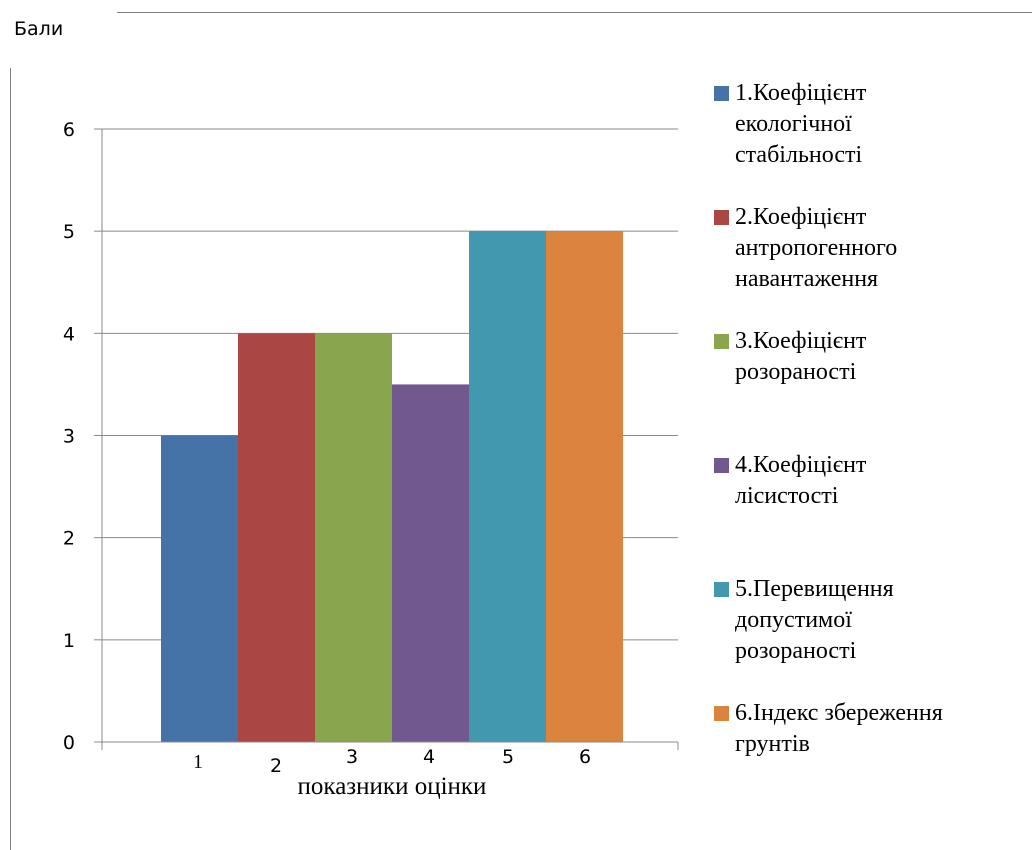 This screenshot has height=850, width=1032. I want to click on legend-item: 5.Перевищення допустимої розораності, so click(804, 620).